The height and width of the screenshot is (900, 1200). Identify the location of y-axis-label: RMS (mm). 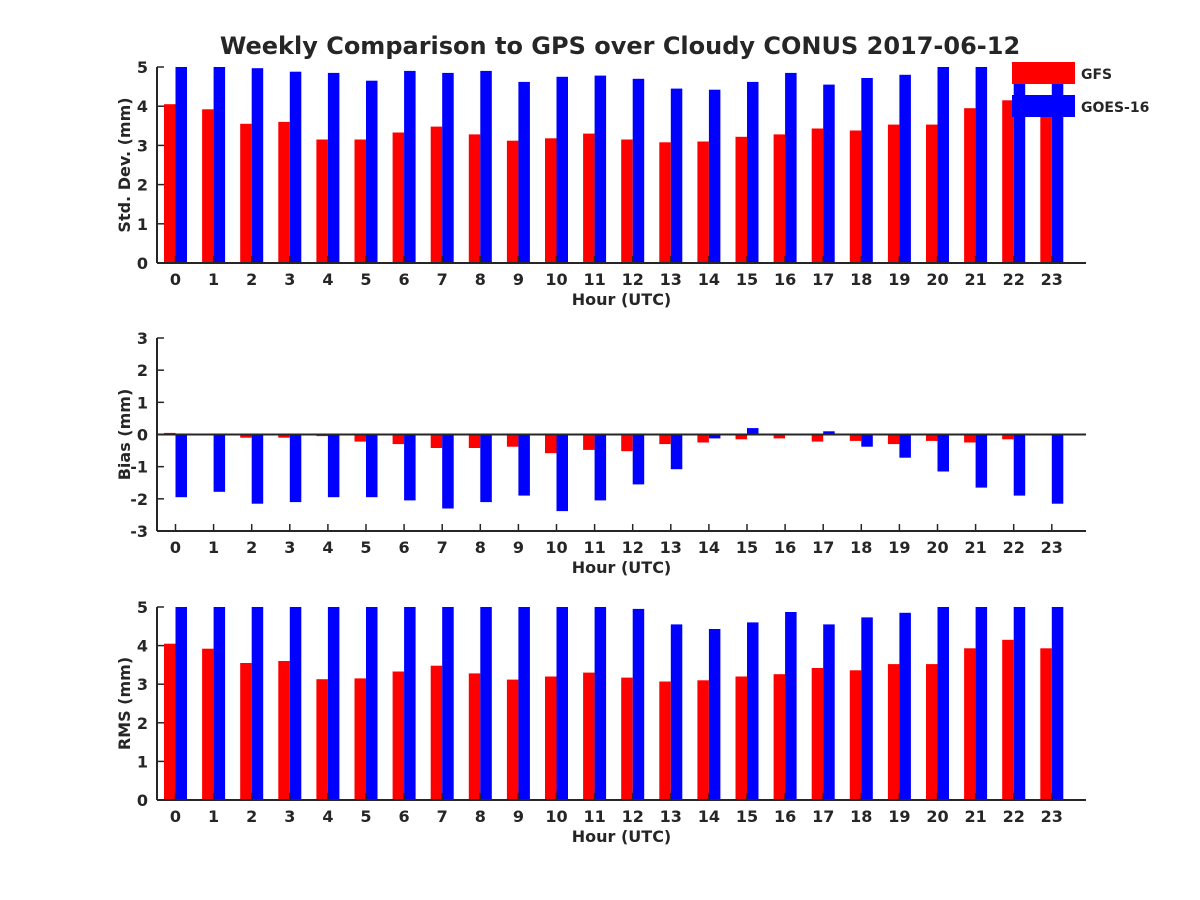
(124, 703).